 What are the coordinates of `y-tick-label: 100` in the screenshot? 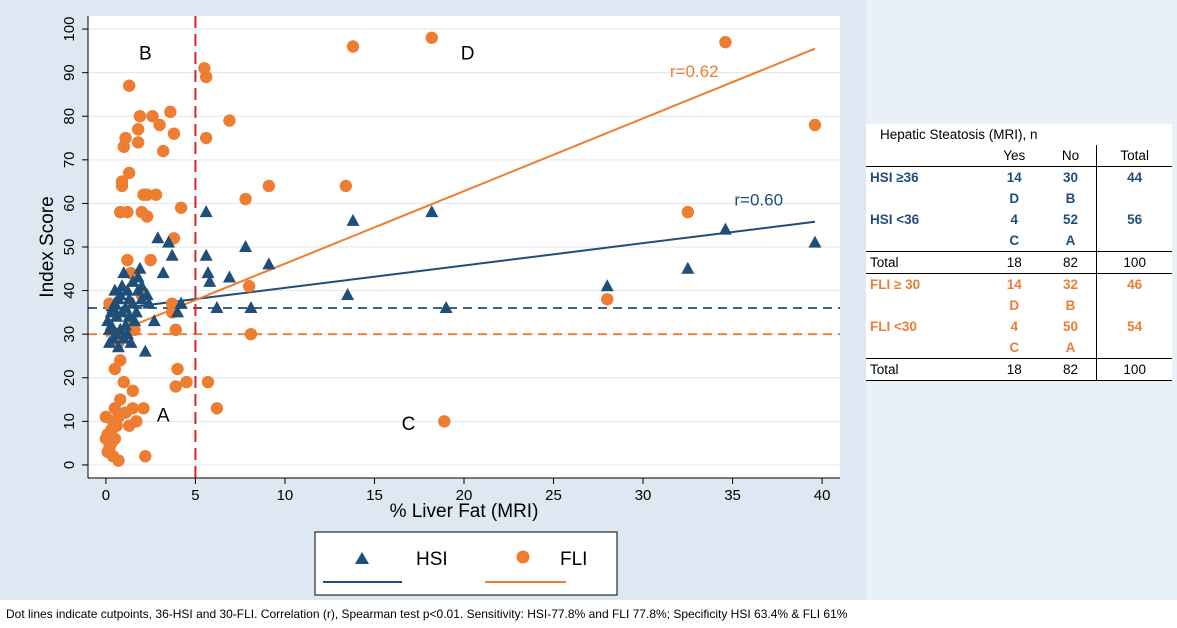 It's located at (69, 29).